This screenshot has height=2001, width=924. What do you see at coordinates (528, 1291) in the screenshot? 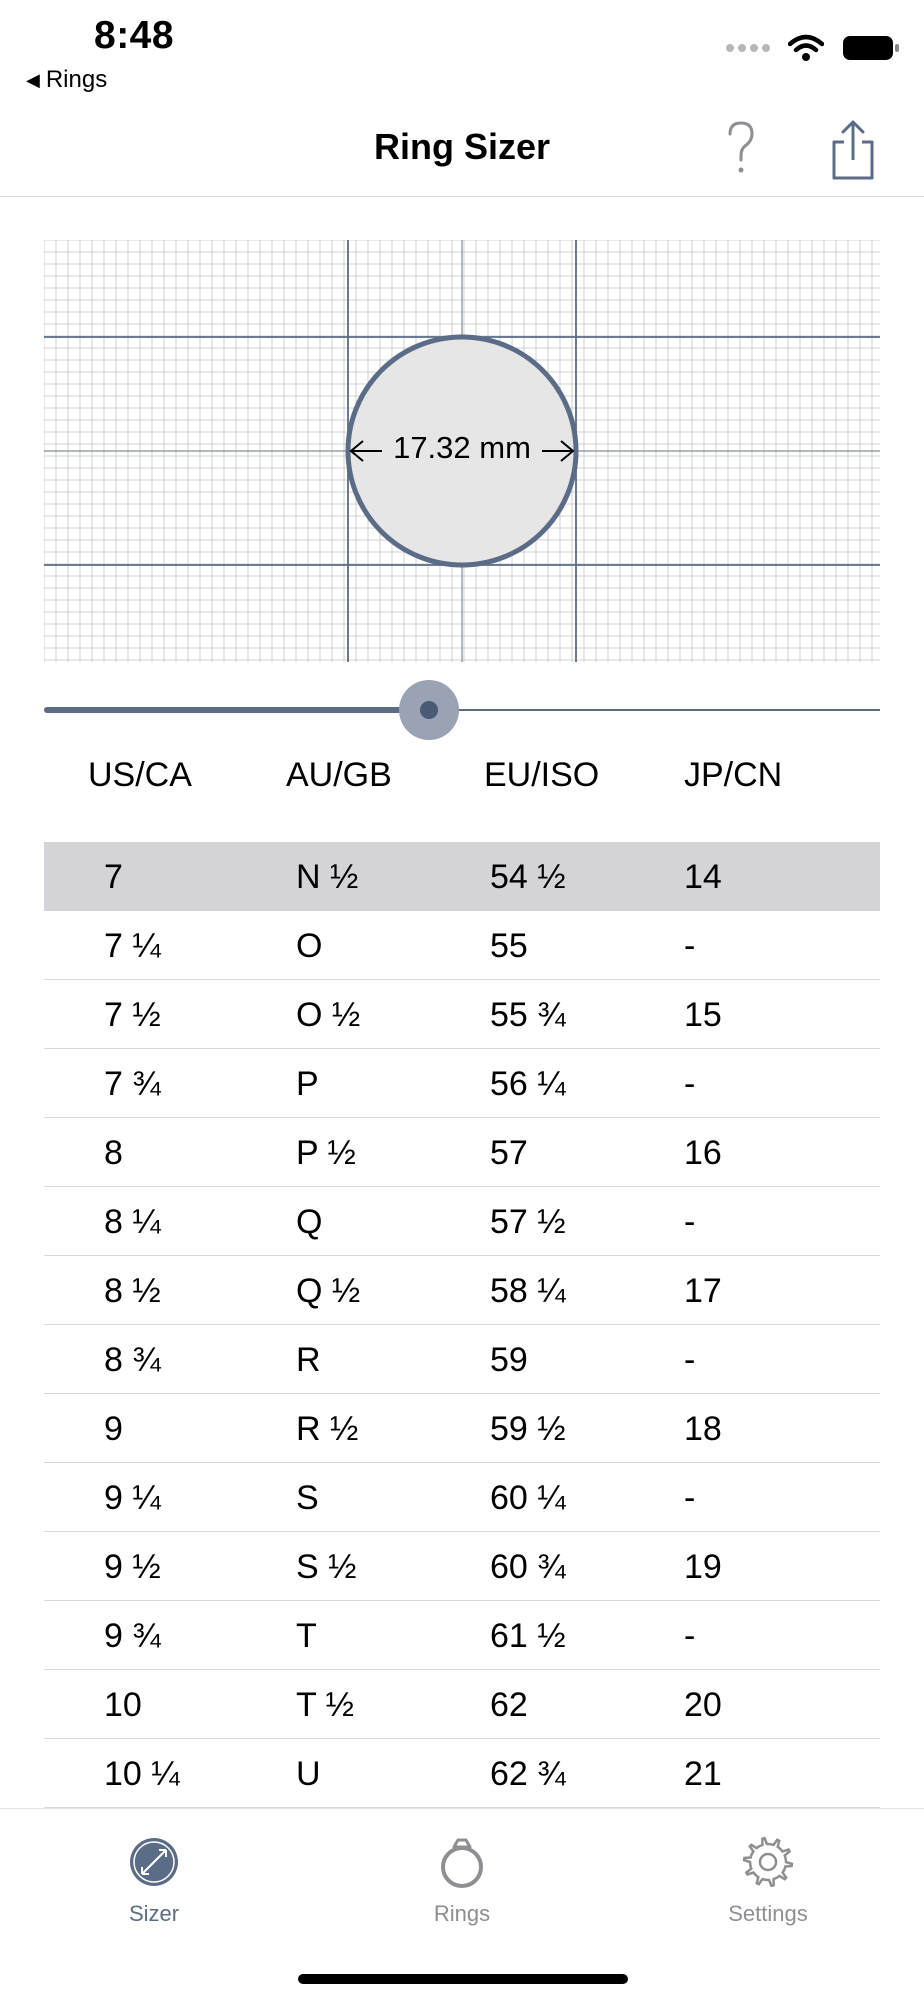
I see `table-cell: 58 ¼` at bounding box center [528, 1291].